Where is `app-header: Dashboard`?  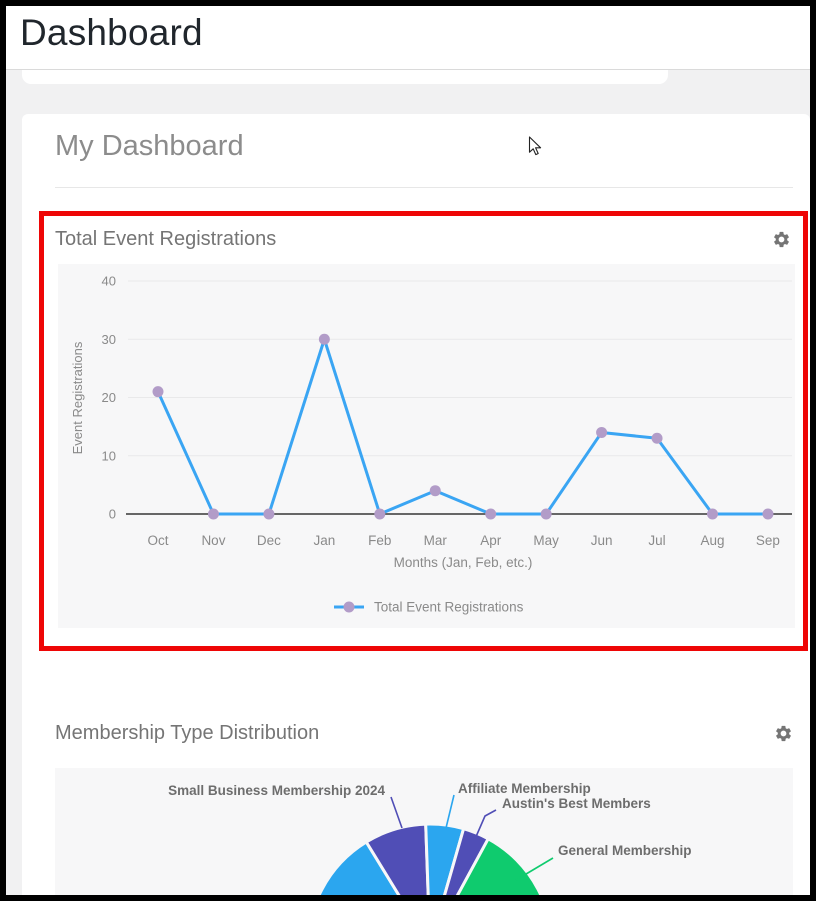
app-header: Dashboard is located at coordinates (408, 38).